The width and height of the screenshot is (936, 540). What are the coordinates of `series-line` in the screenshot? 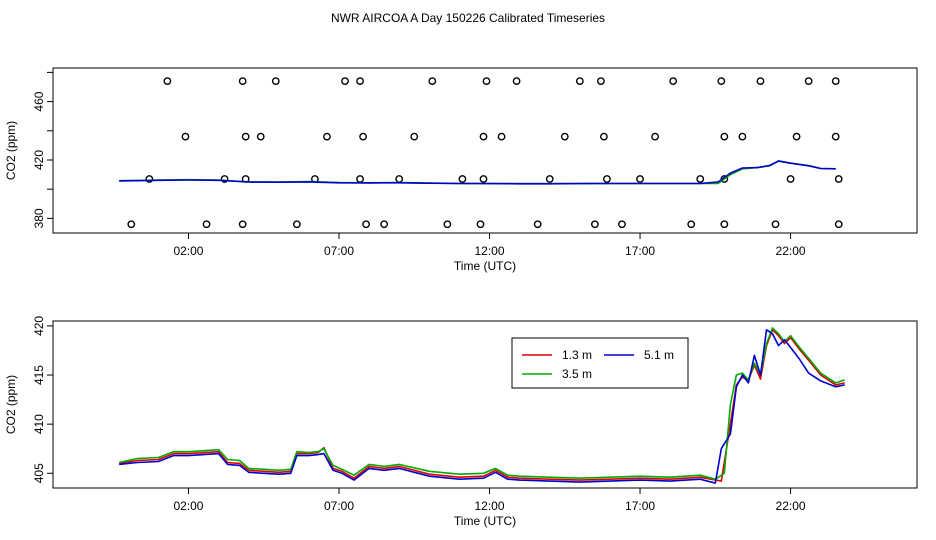 It's located at (477, 172).